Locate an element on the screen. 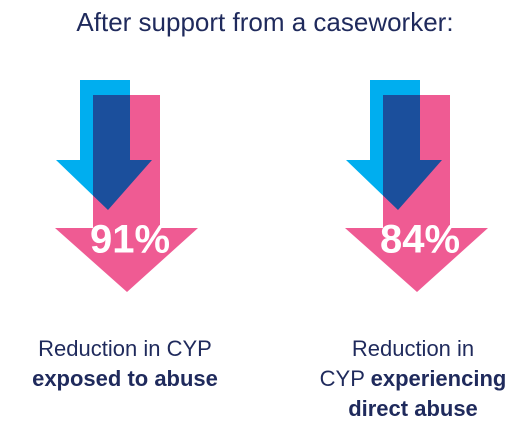 This screenshot has width=531, height=421. caption-line: CYP experiencing is located at coordinates (413, 378).